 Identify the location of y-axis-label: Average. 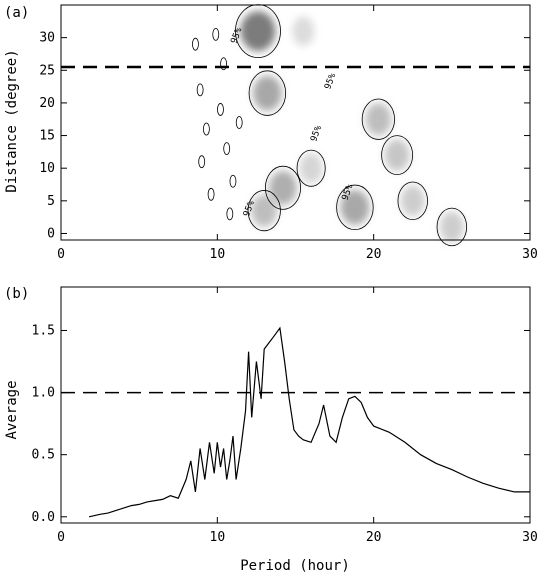
(12, 409).